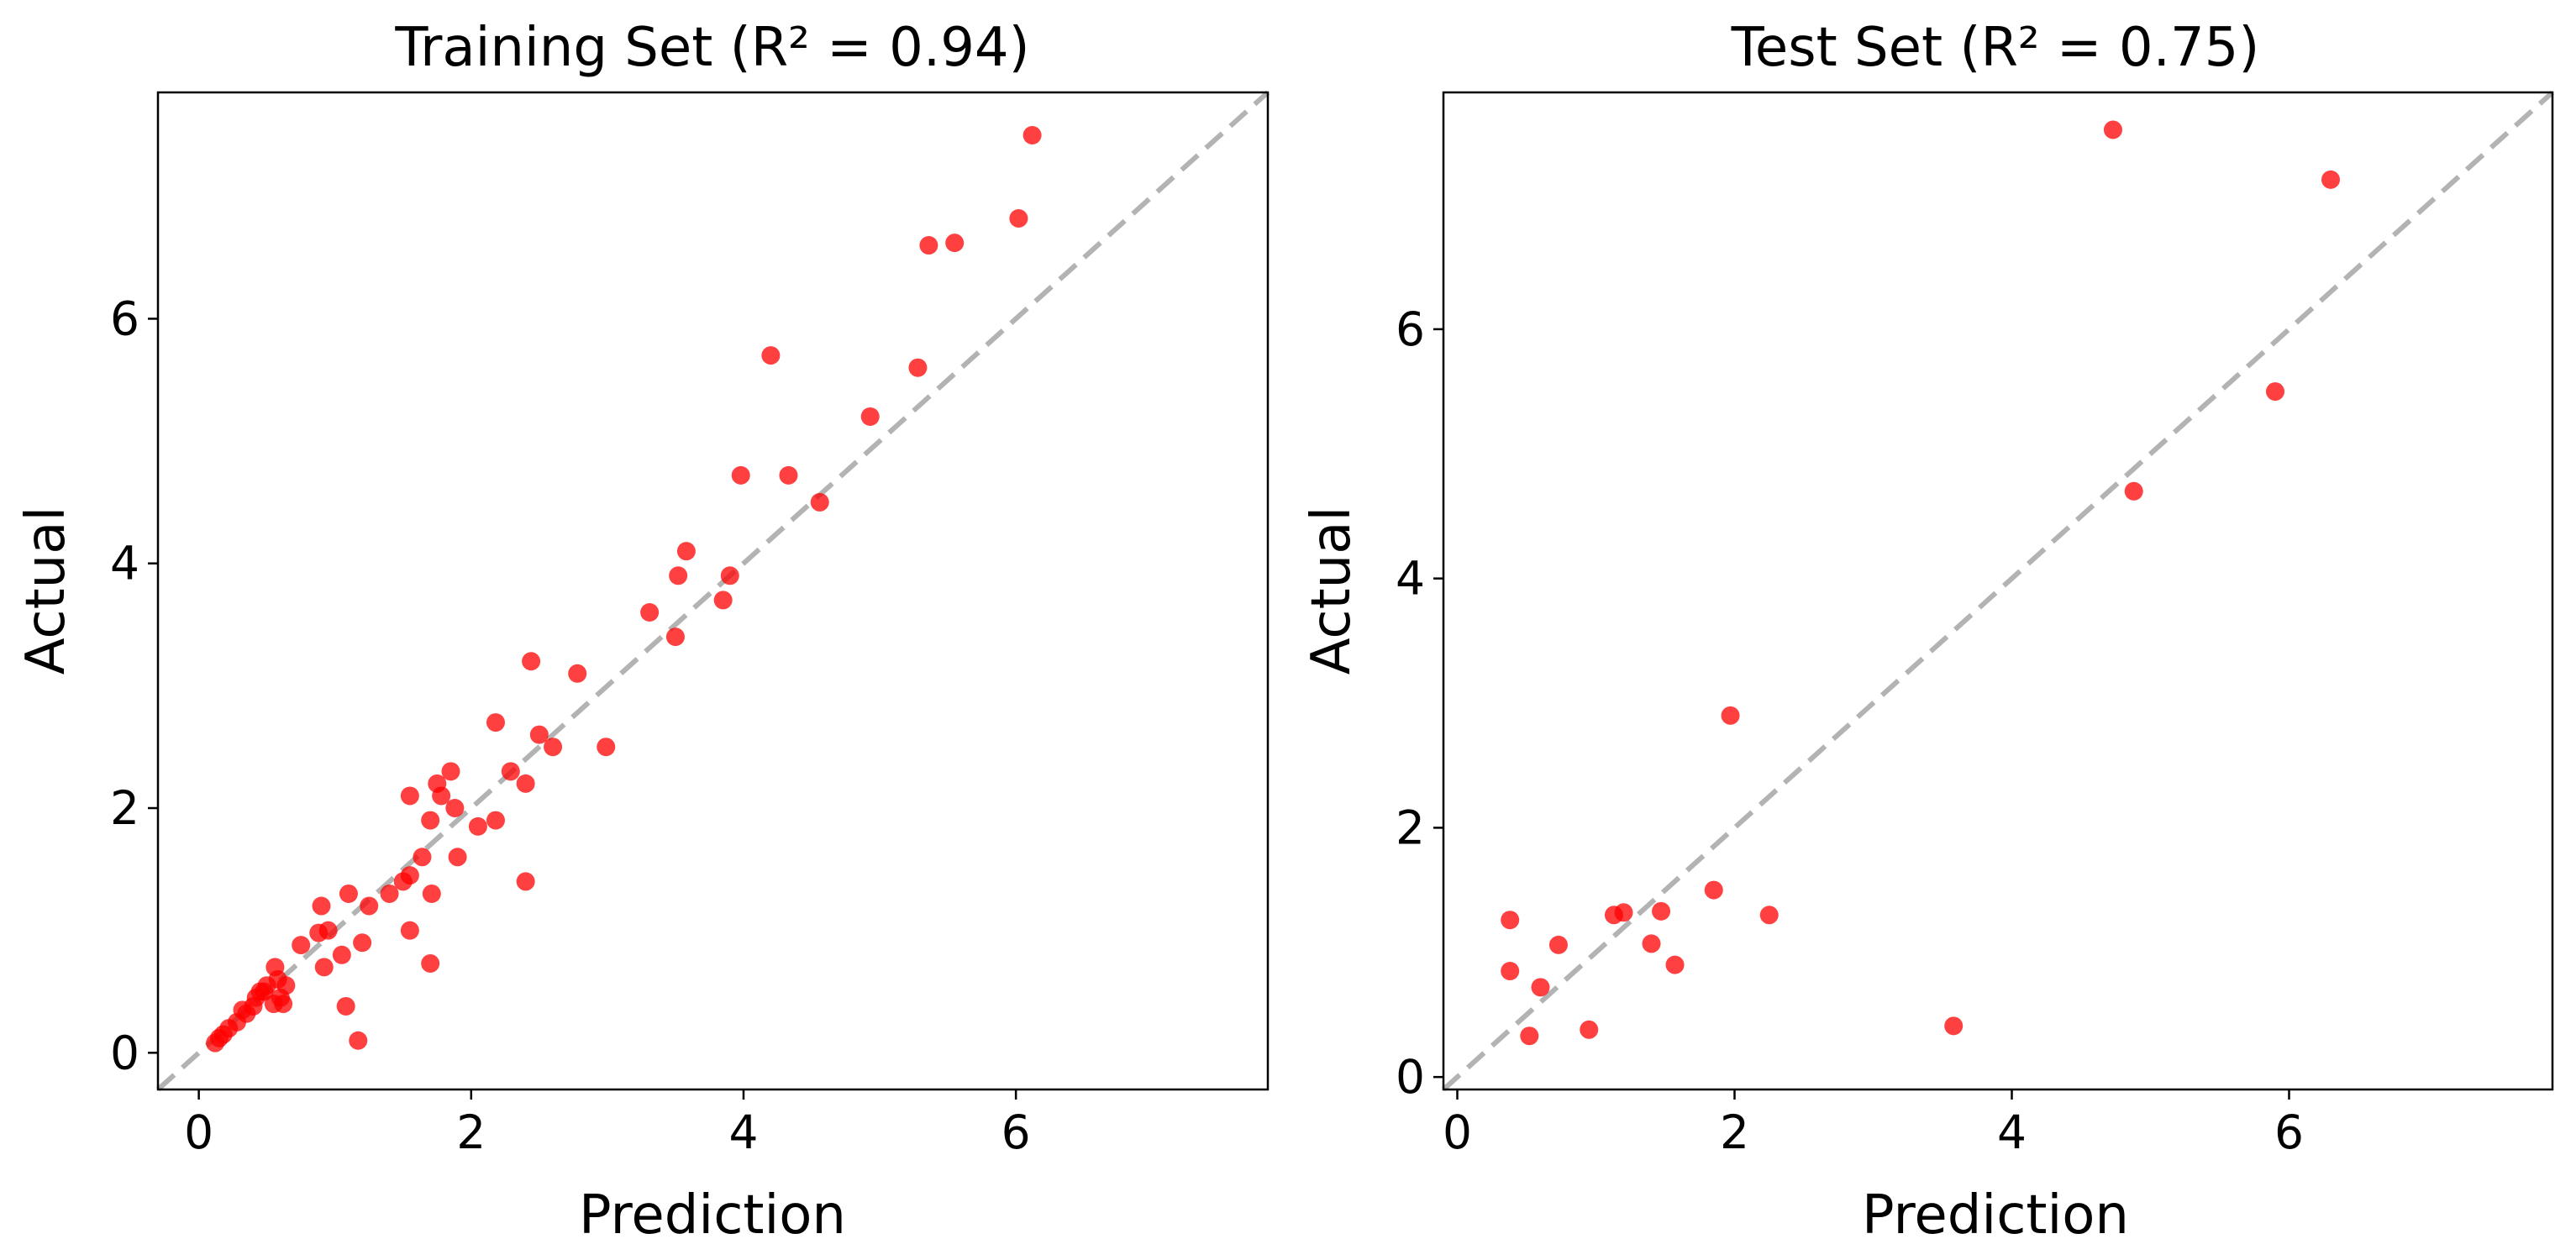 This screenshot has width=2576, height=1260. Describe the element at coordinates (711, 48) in the screenshot. I see `training-plot-title: Training Set (R² = 0.94)` at that location.